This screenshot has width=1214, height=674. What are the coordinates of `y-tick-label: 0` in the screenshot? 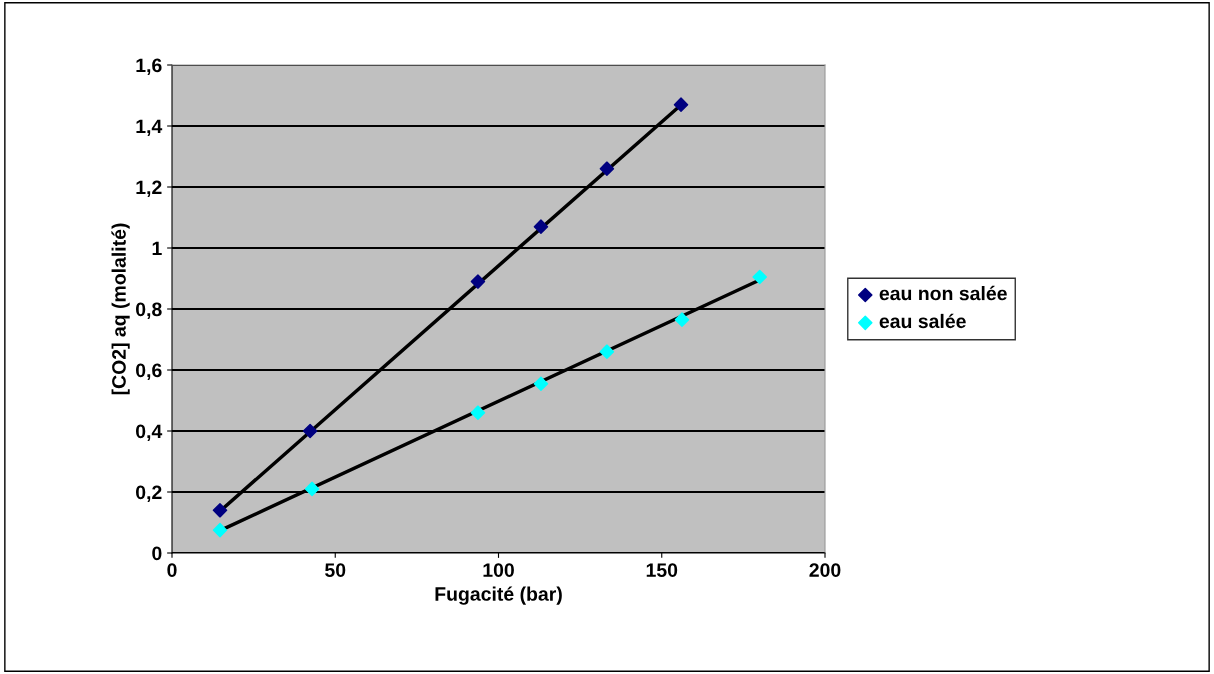 It's located at (157, 553).